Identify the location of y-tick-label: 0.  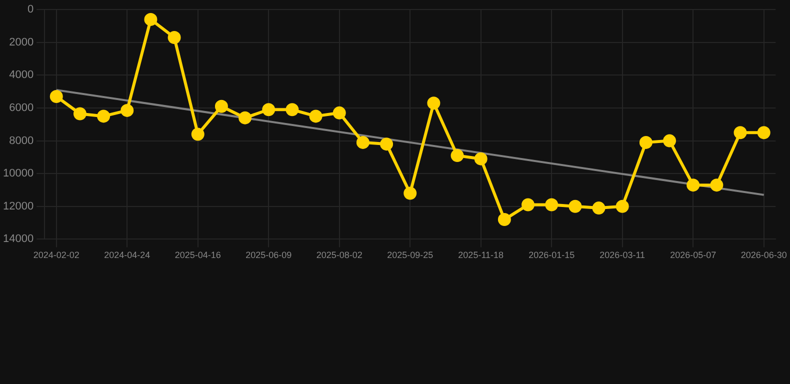
(30, 10).